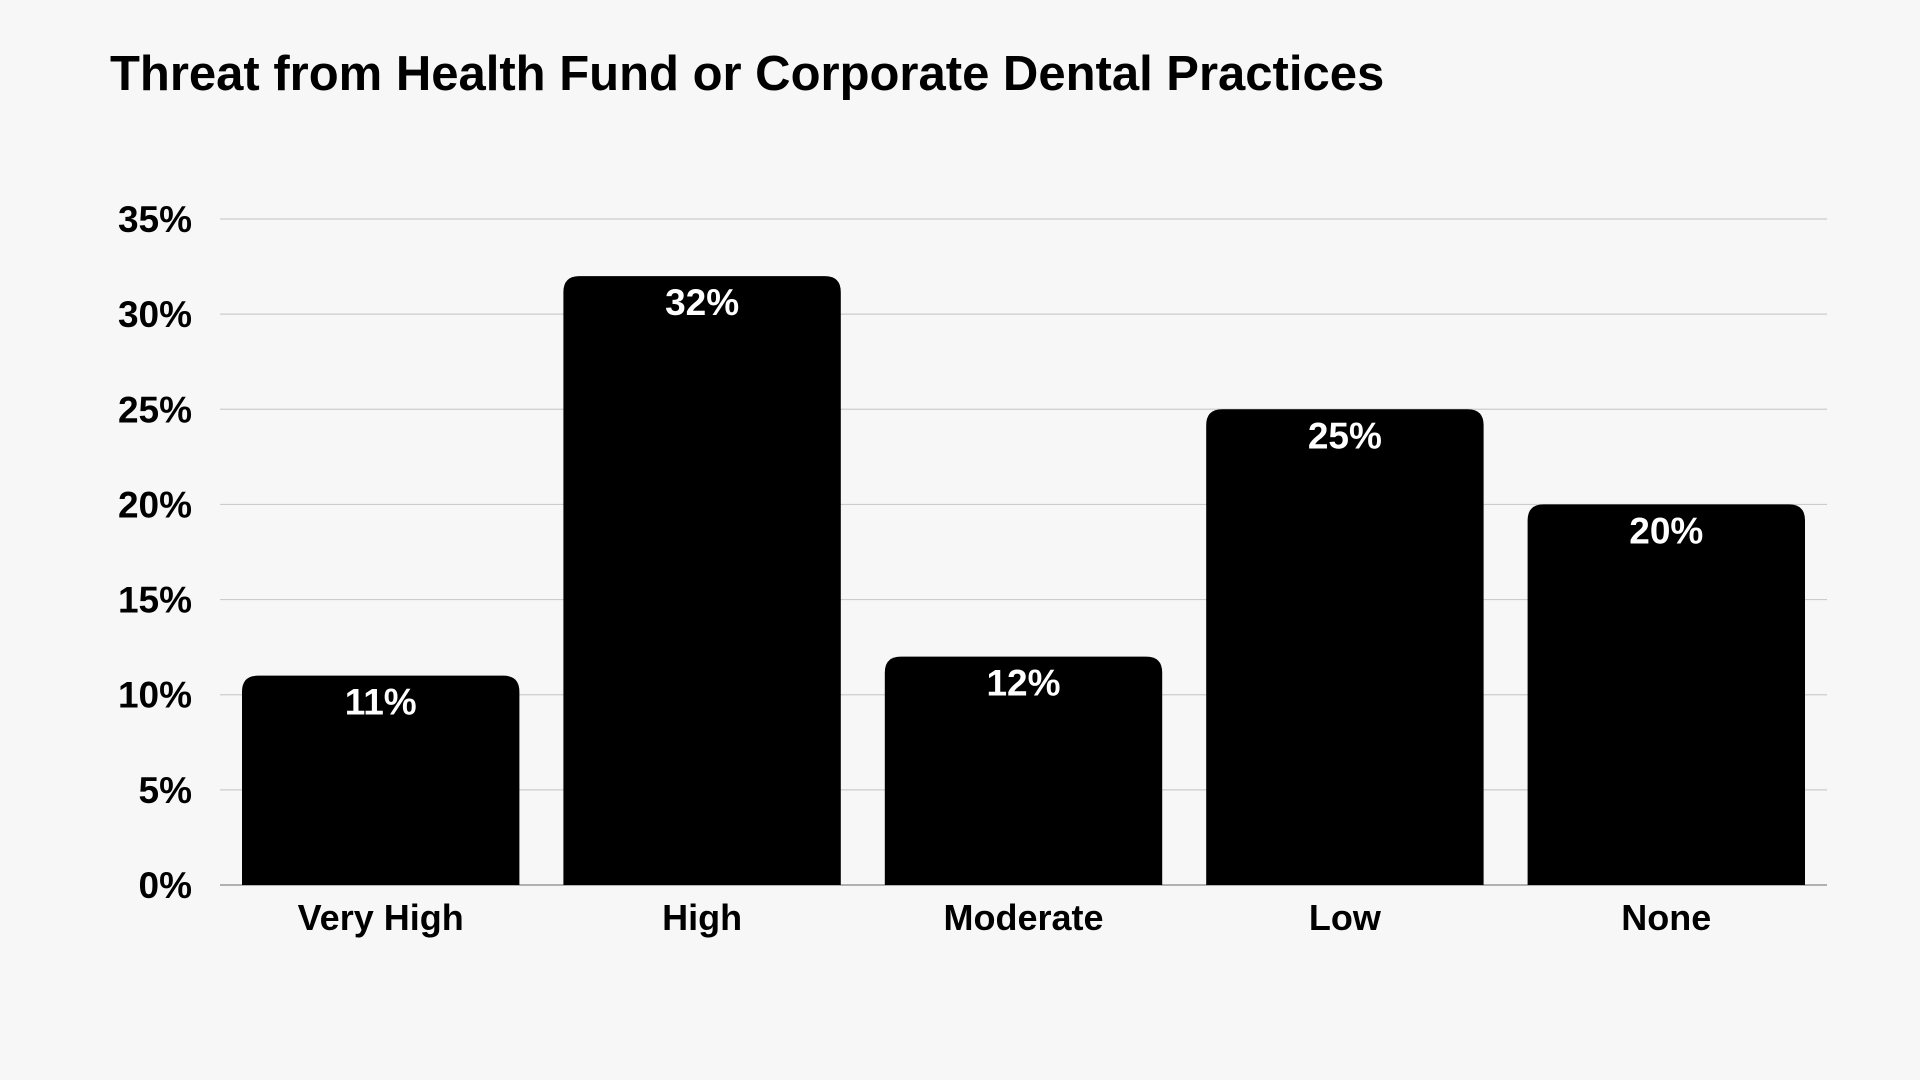 The height and width of the screenshot is (1080, 1920). I want to click on x-tick-label: None, so click(1666, 917).